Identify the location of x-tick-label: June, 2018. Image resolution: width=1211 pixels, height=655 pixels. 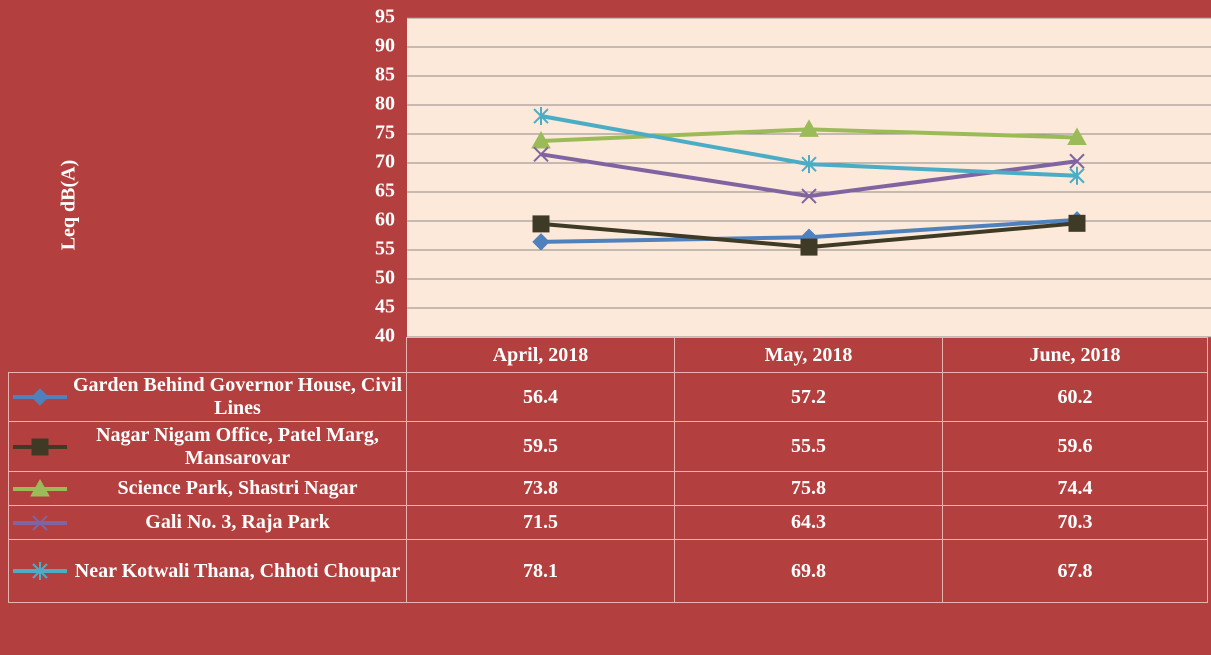
(1075, 355).